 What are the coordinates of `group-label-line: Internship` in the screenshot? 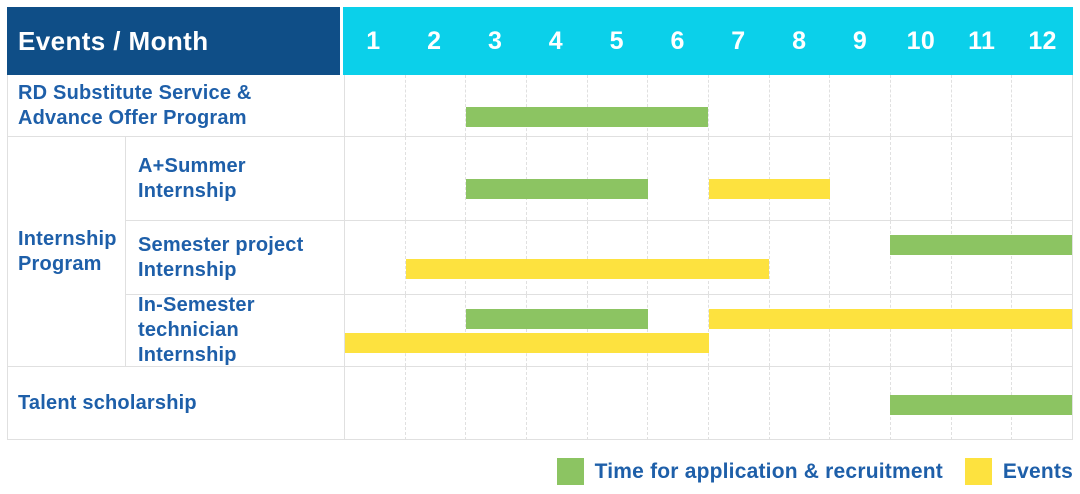 It's located at (67, 238).